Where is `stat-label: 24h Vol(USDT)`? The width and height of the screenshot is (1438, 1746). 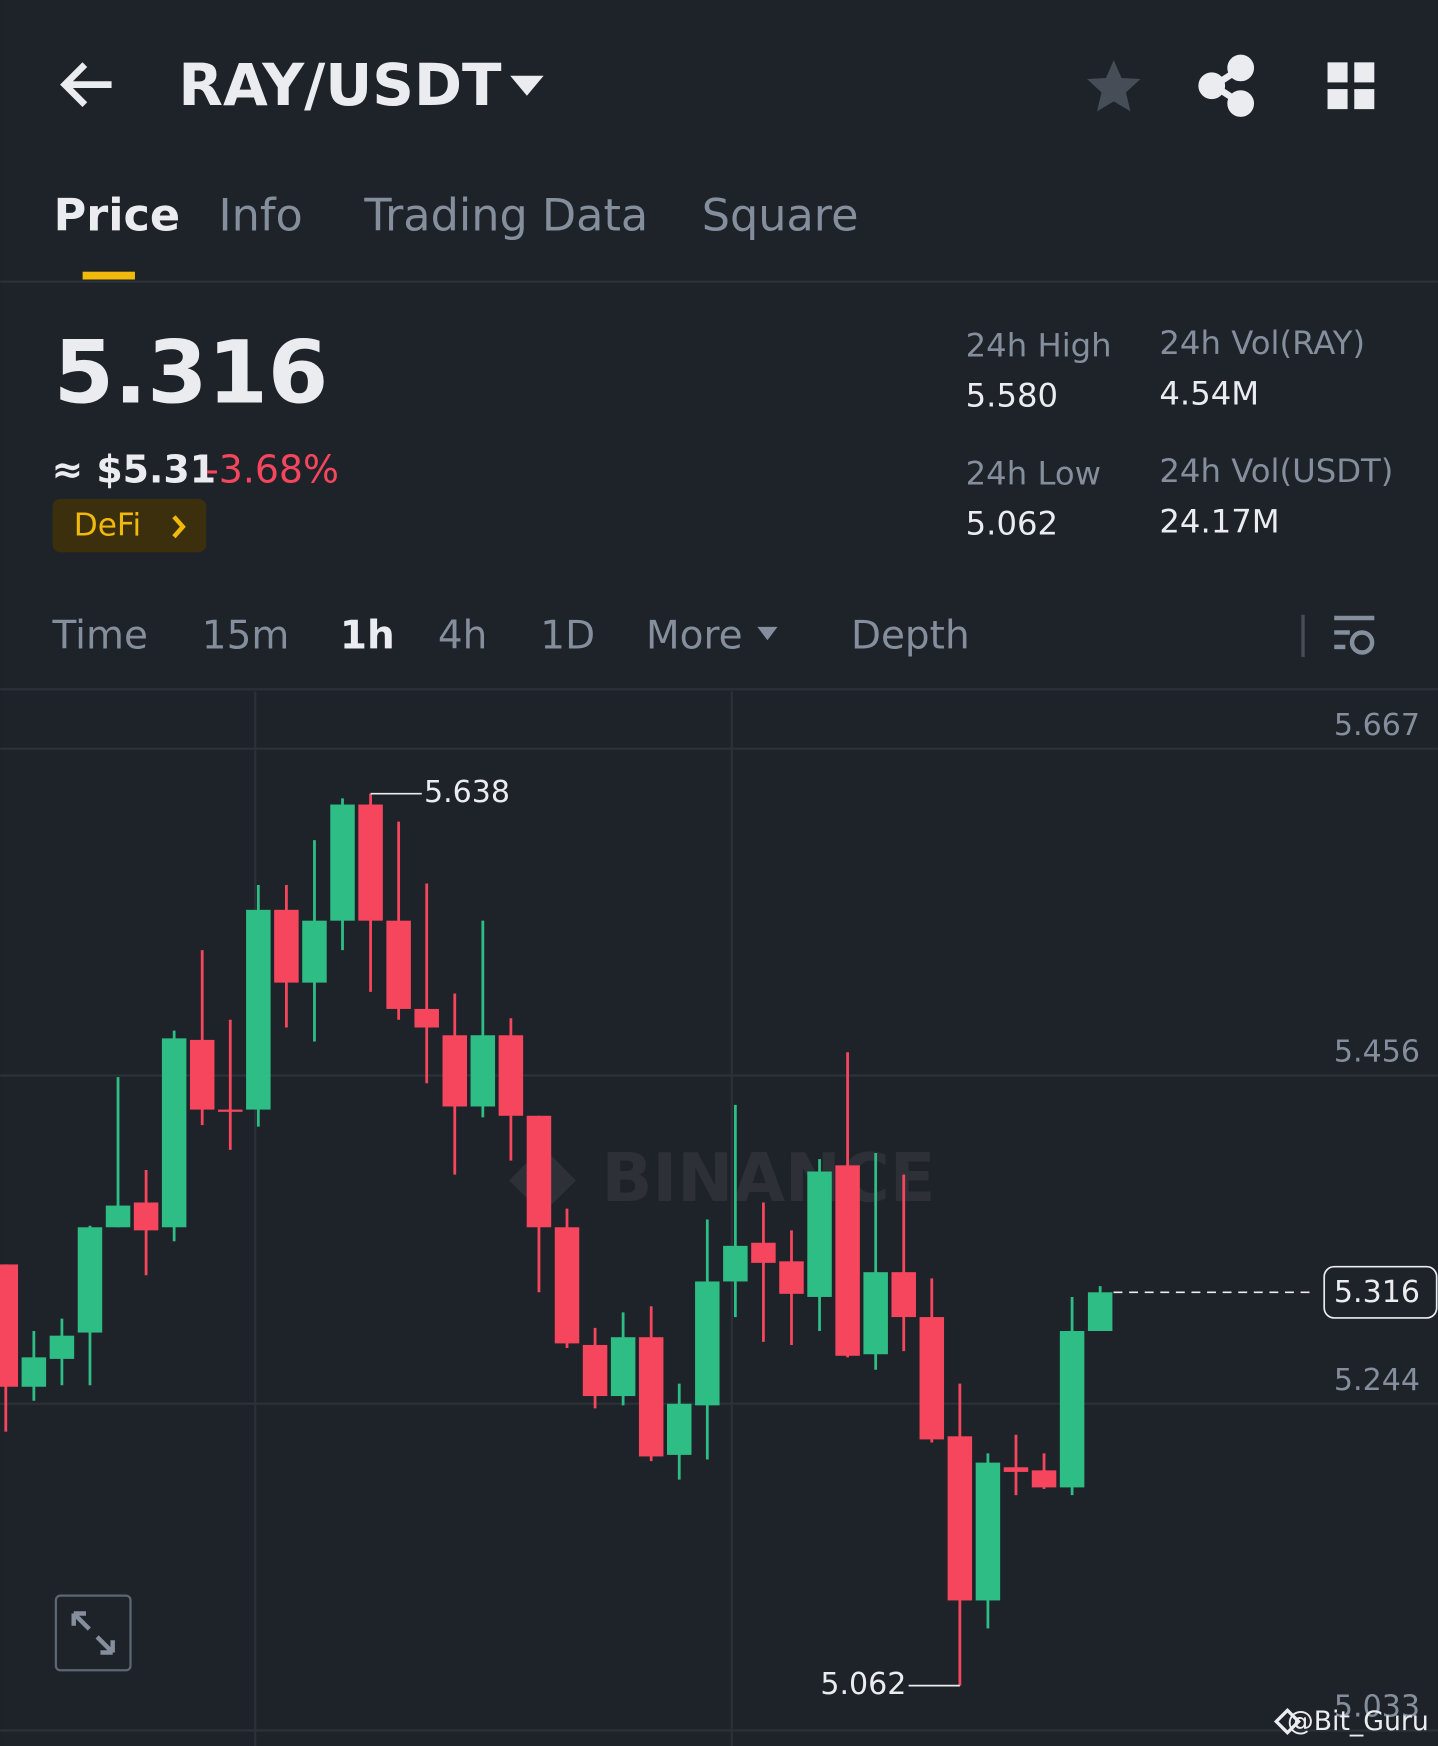 stat-label: 24h Vol(USDT) is located at coordinates (1276, 471).